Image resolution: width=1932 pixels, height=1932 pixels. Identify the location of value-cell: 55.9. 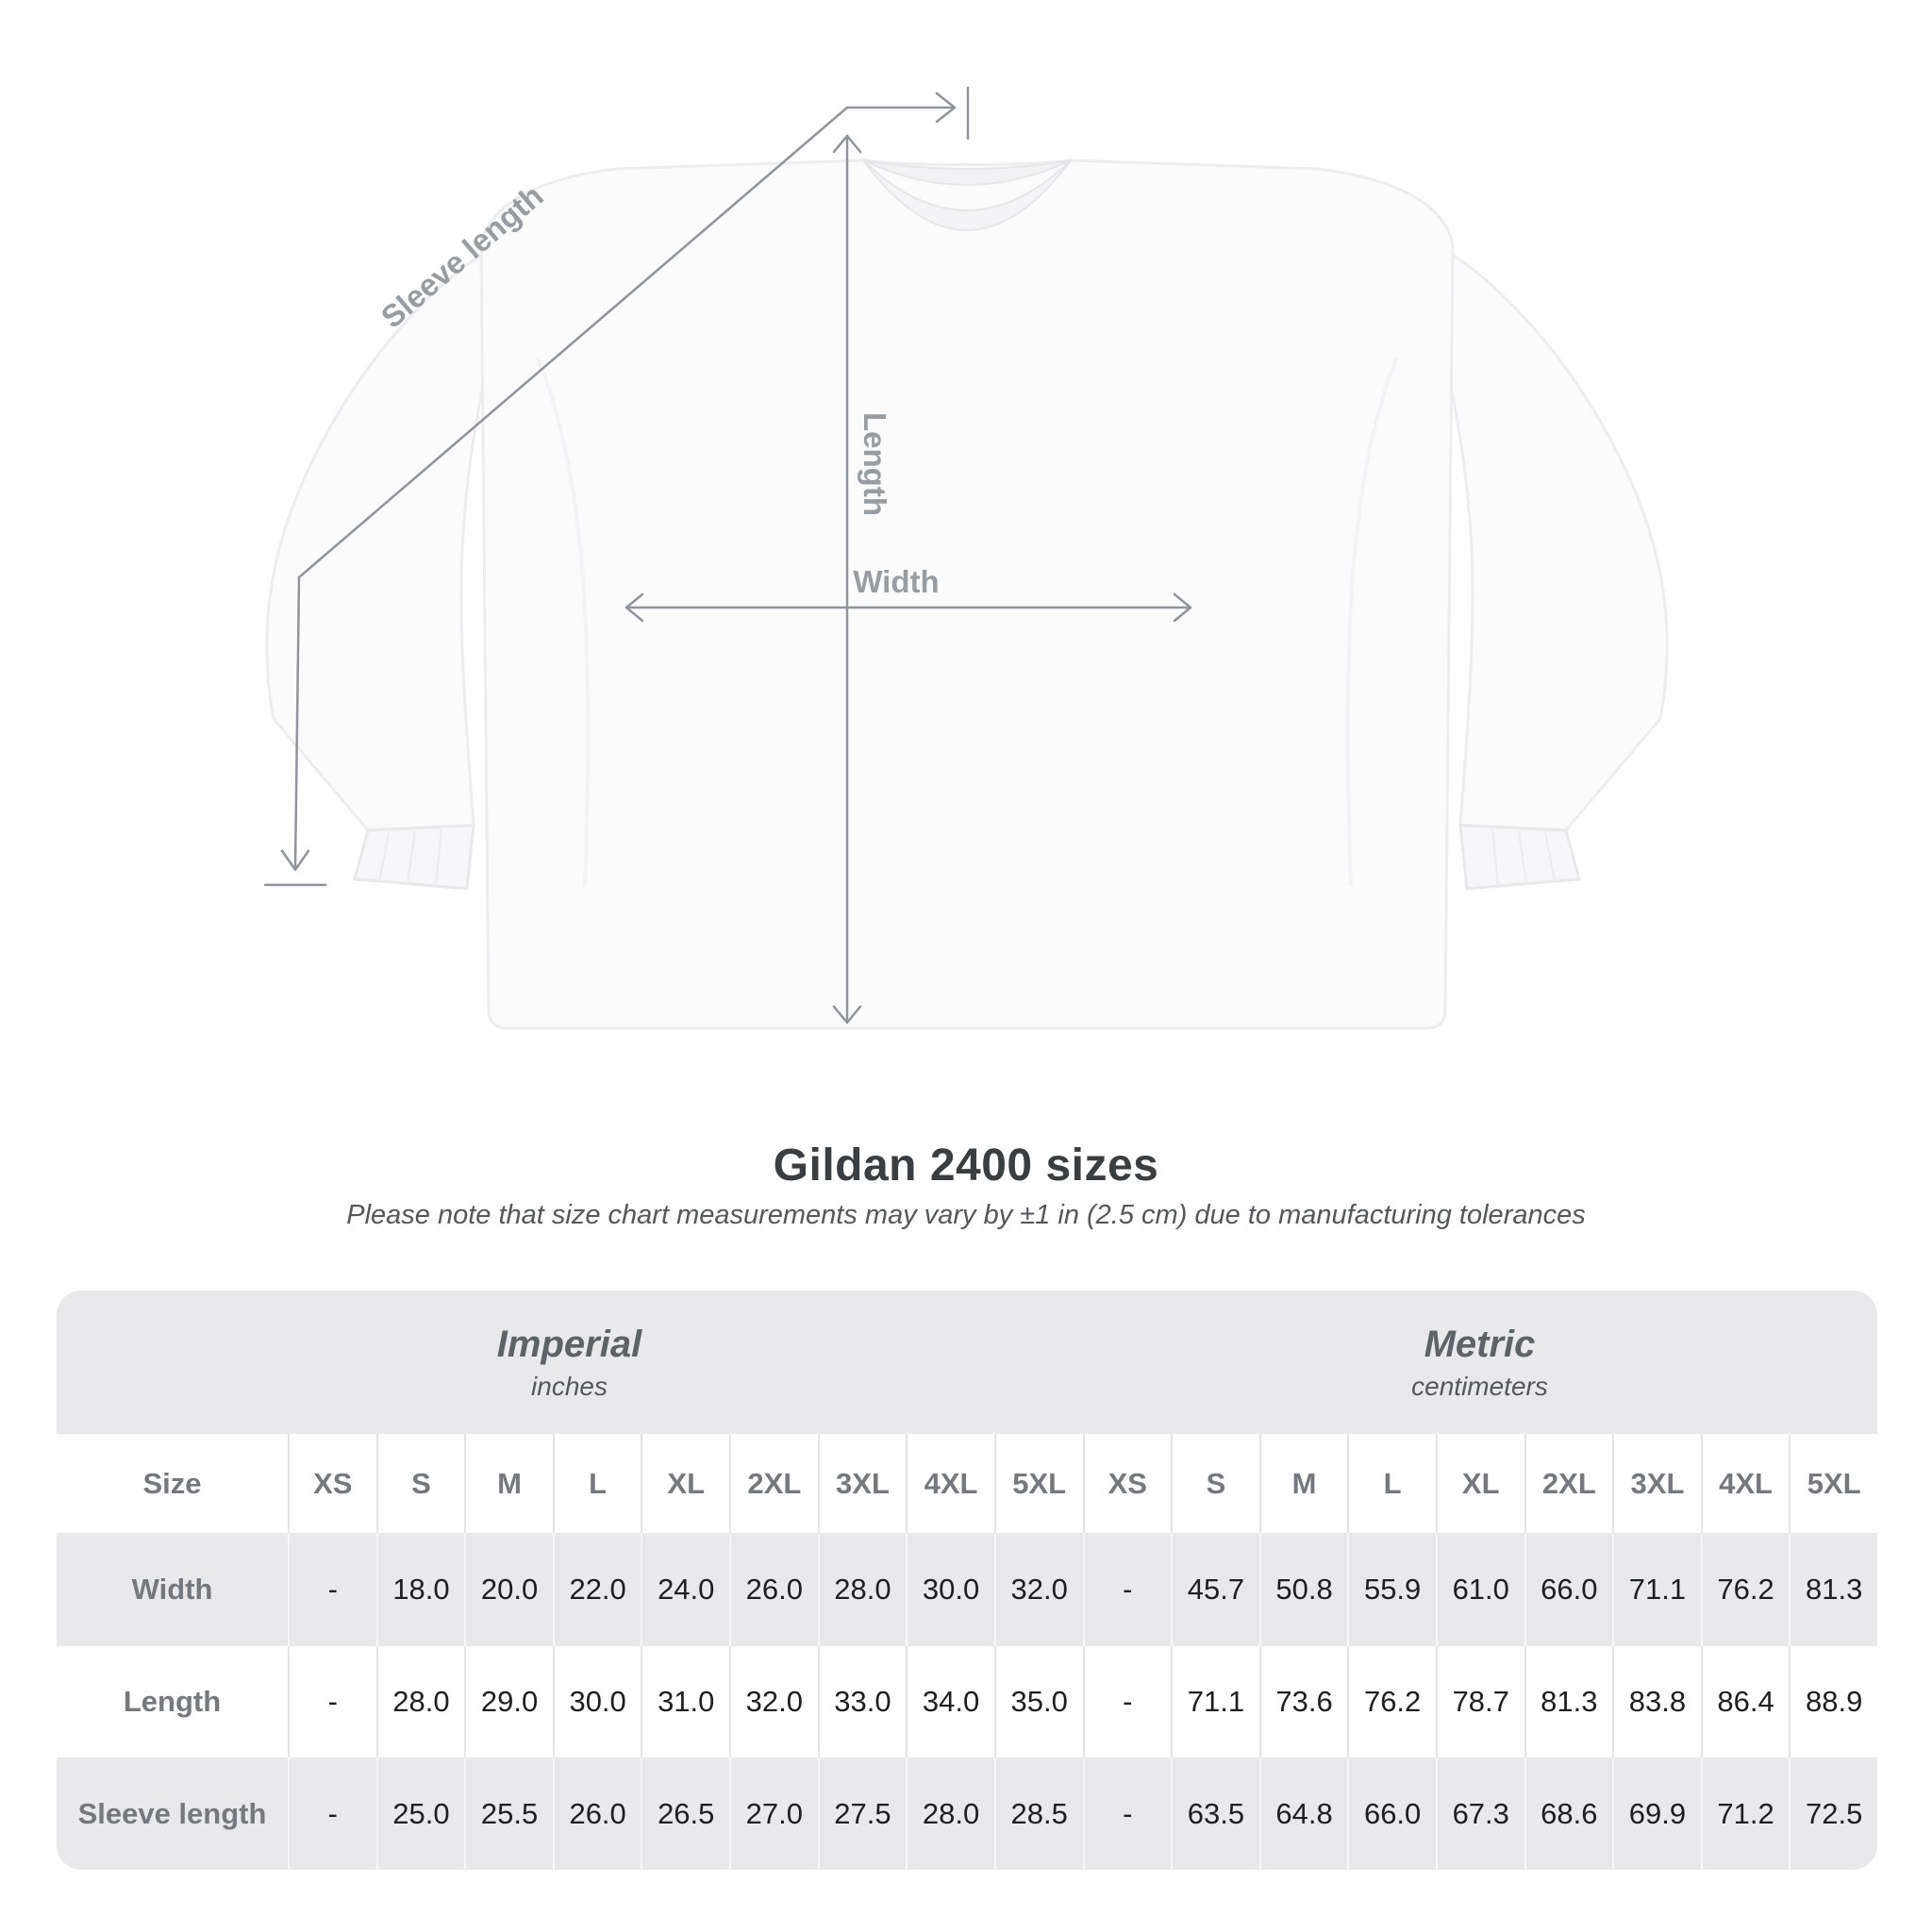
(1392, 1589).